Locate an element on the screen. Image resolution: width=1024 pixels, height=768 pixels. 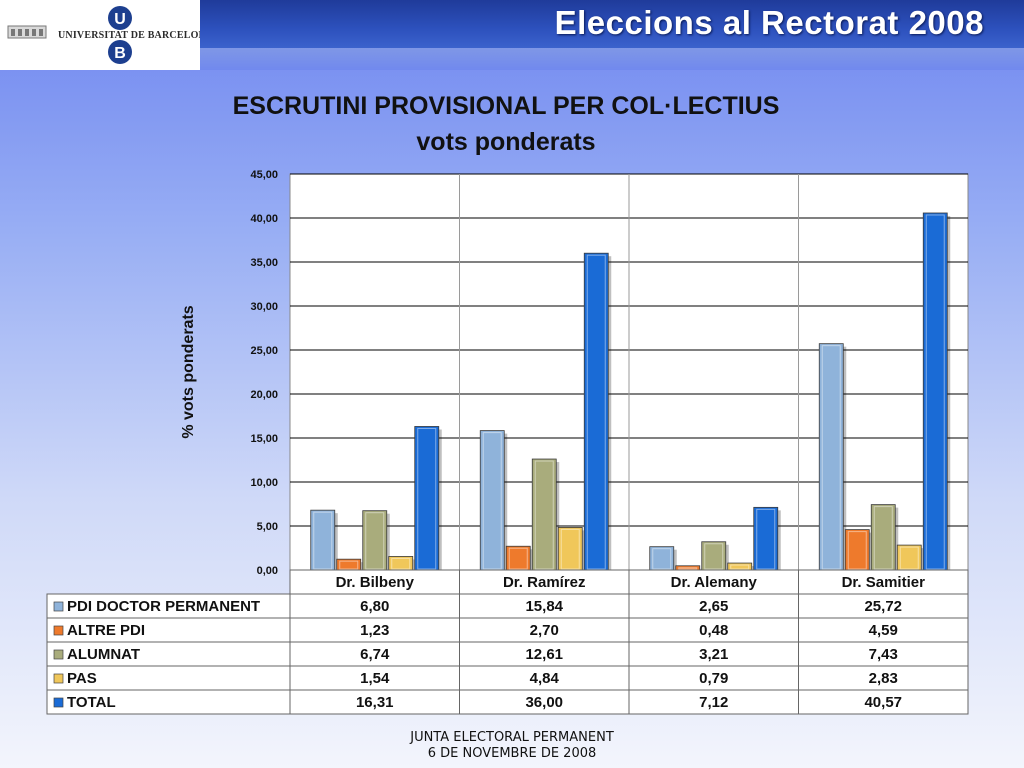
data-label: 25,72 is located at coordinates (883, 606).